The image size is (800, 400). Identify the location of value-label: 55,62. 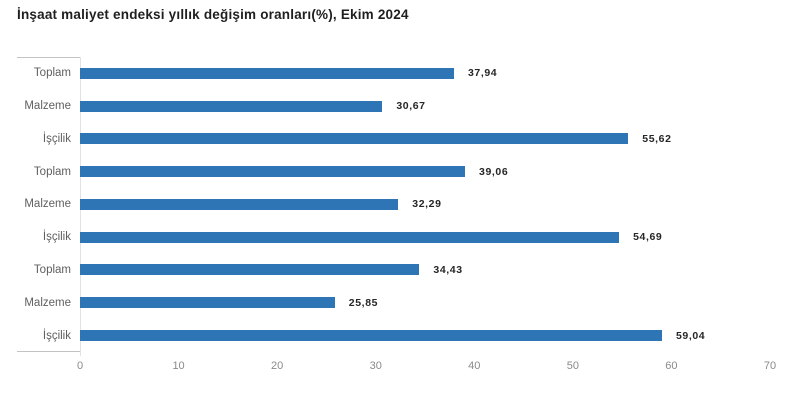
(657, 138).